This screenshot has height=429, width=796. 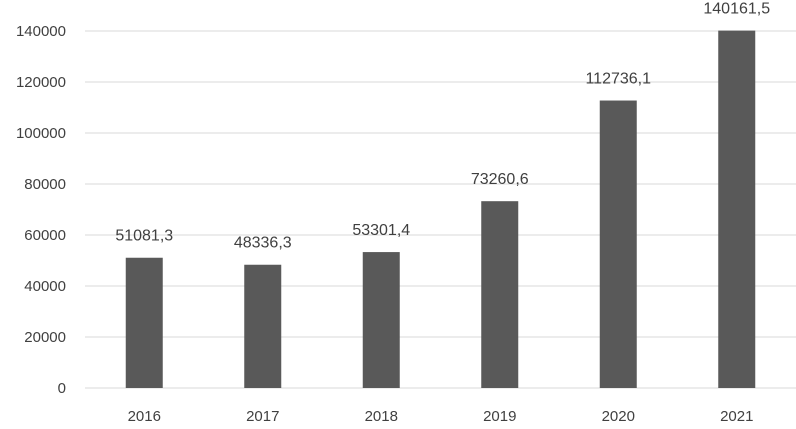 What do you see at coordinates (499, 416) in the screenshot?
I see `x-tick-label: 2019` at bounding box center [499, 416].